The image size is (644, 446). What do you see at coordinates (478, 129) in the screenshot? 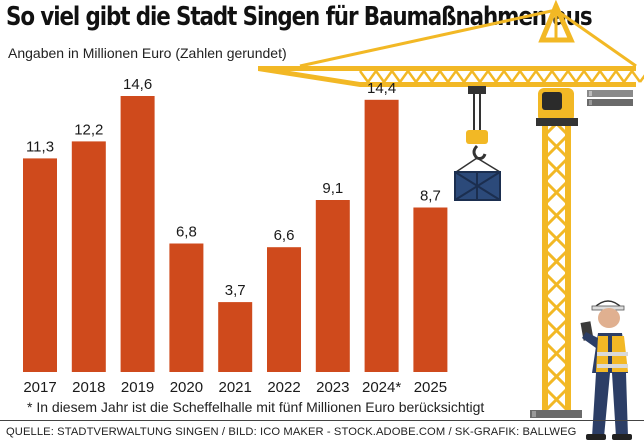
I see `crane-hook` at bounding box center [478, 129].